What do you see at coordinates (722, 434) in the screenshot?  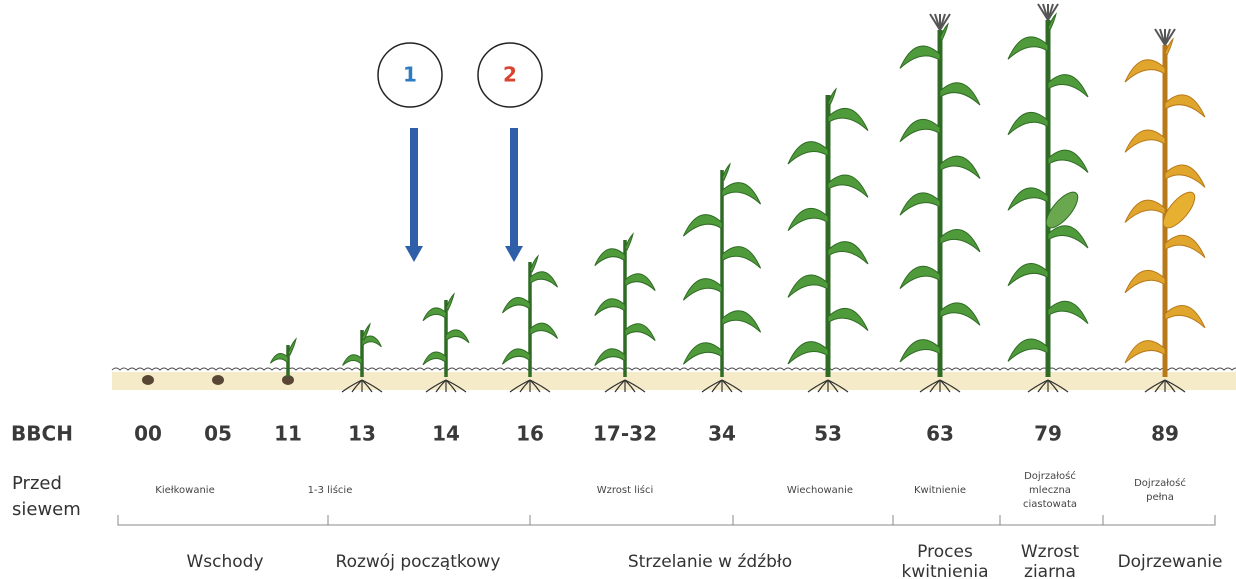 I see `bbch-code: 34` at bounding box center [722, 434].